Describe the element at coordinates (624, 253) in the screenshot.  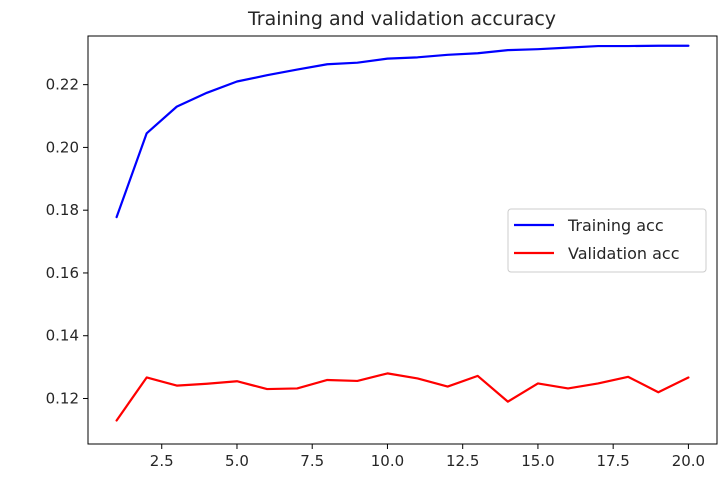
I see `legend-validation-label: Validation acc` at that location.